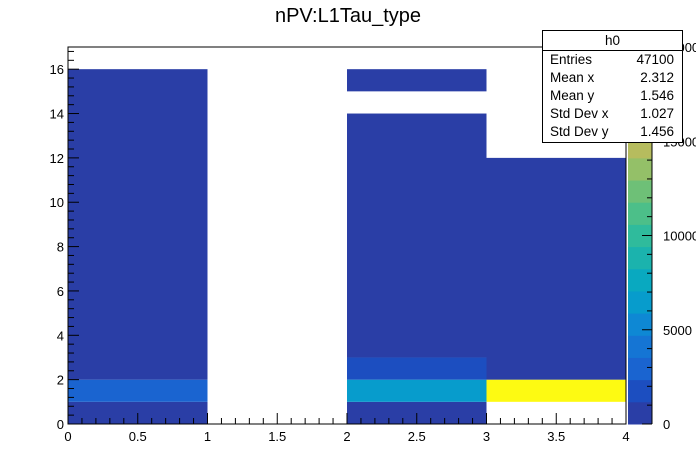 The width and height of the screenshot is (696, 472). Describe the element at coordinates (657, 77) in the screenshot. I see `stats-value: 2.312` at that location.